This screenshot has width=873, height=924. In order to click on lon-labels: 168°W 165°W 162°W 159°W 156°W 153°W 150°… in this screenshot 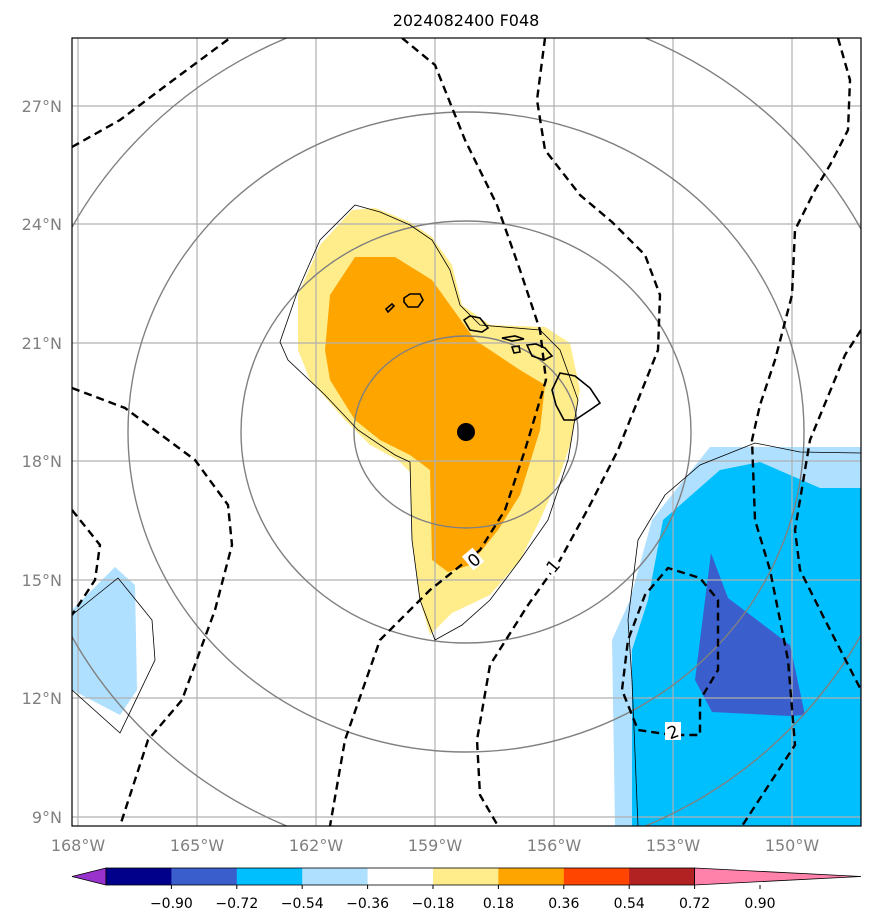, I will do `click(435, 845)`.